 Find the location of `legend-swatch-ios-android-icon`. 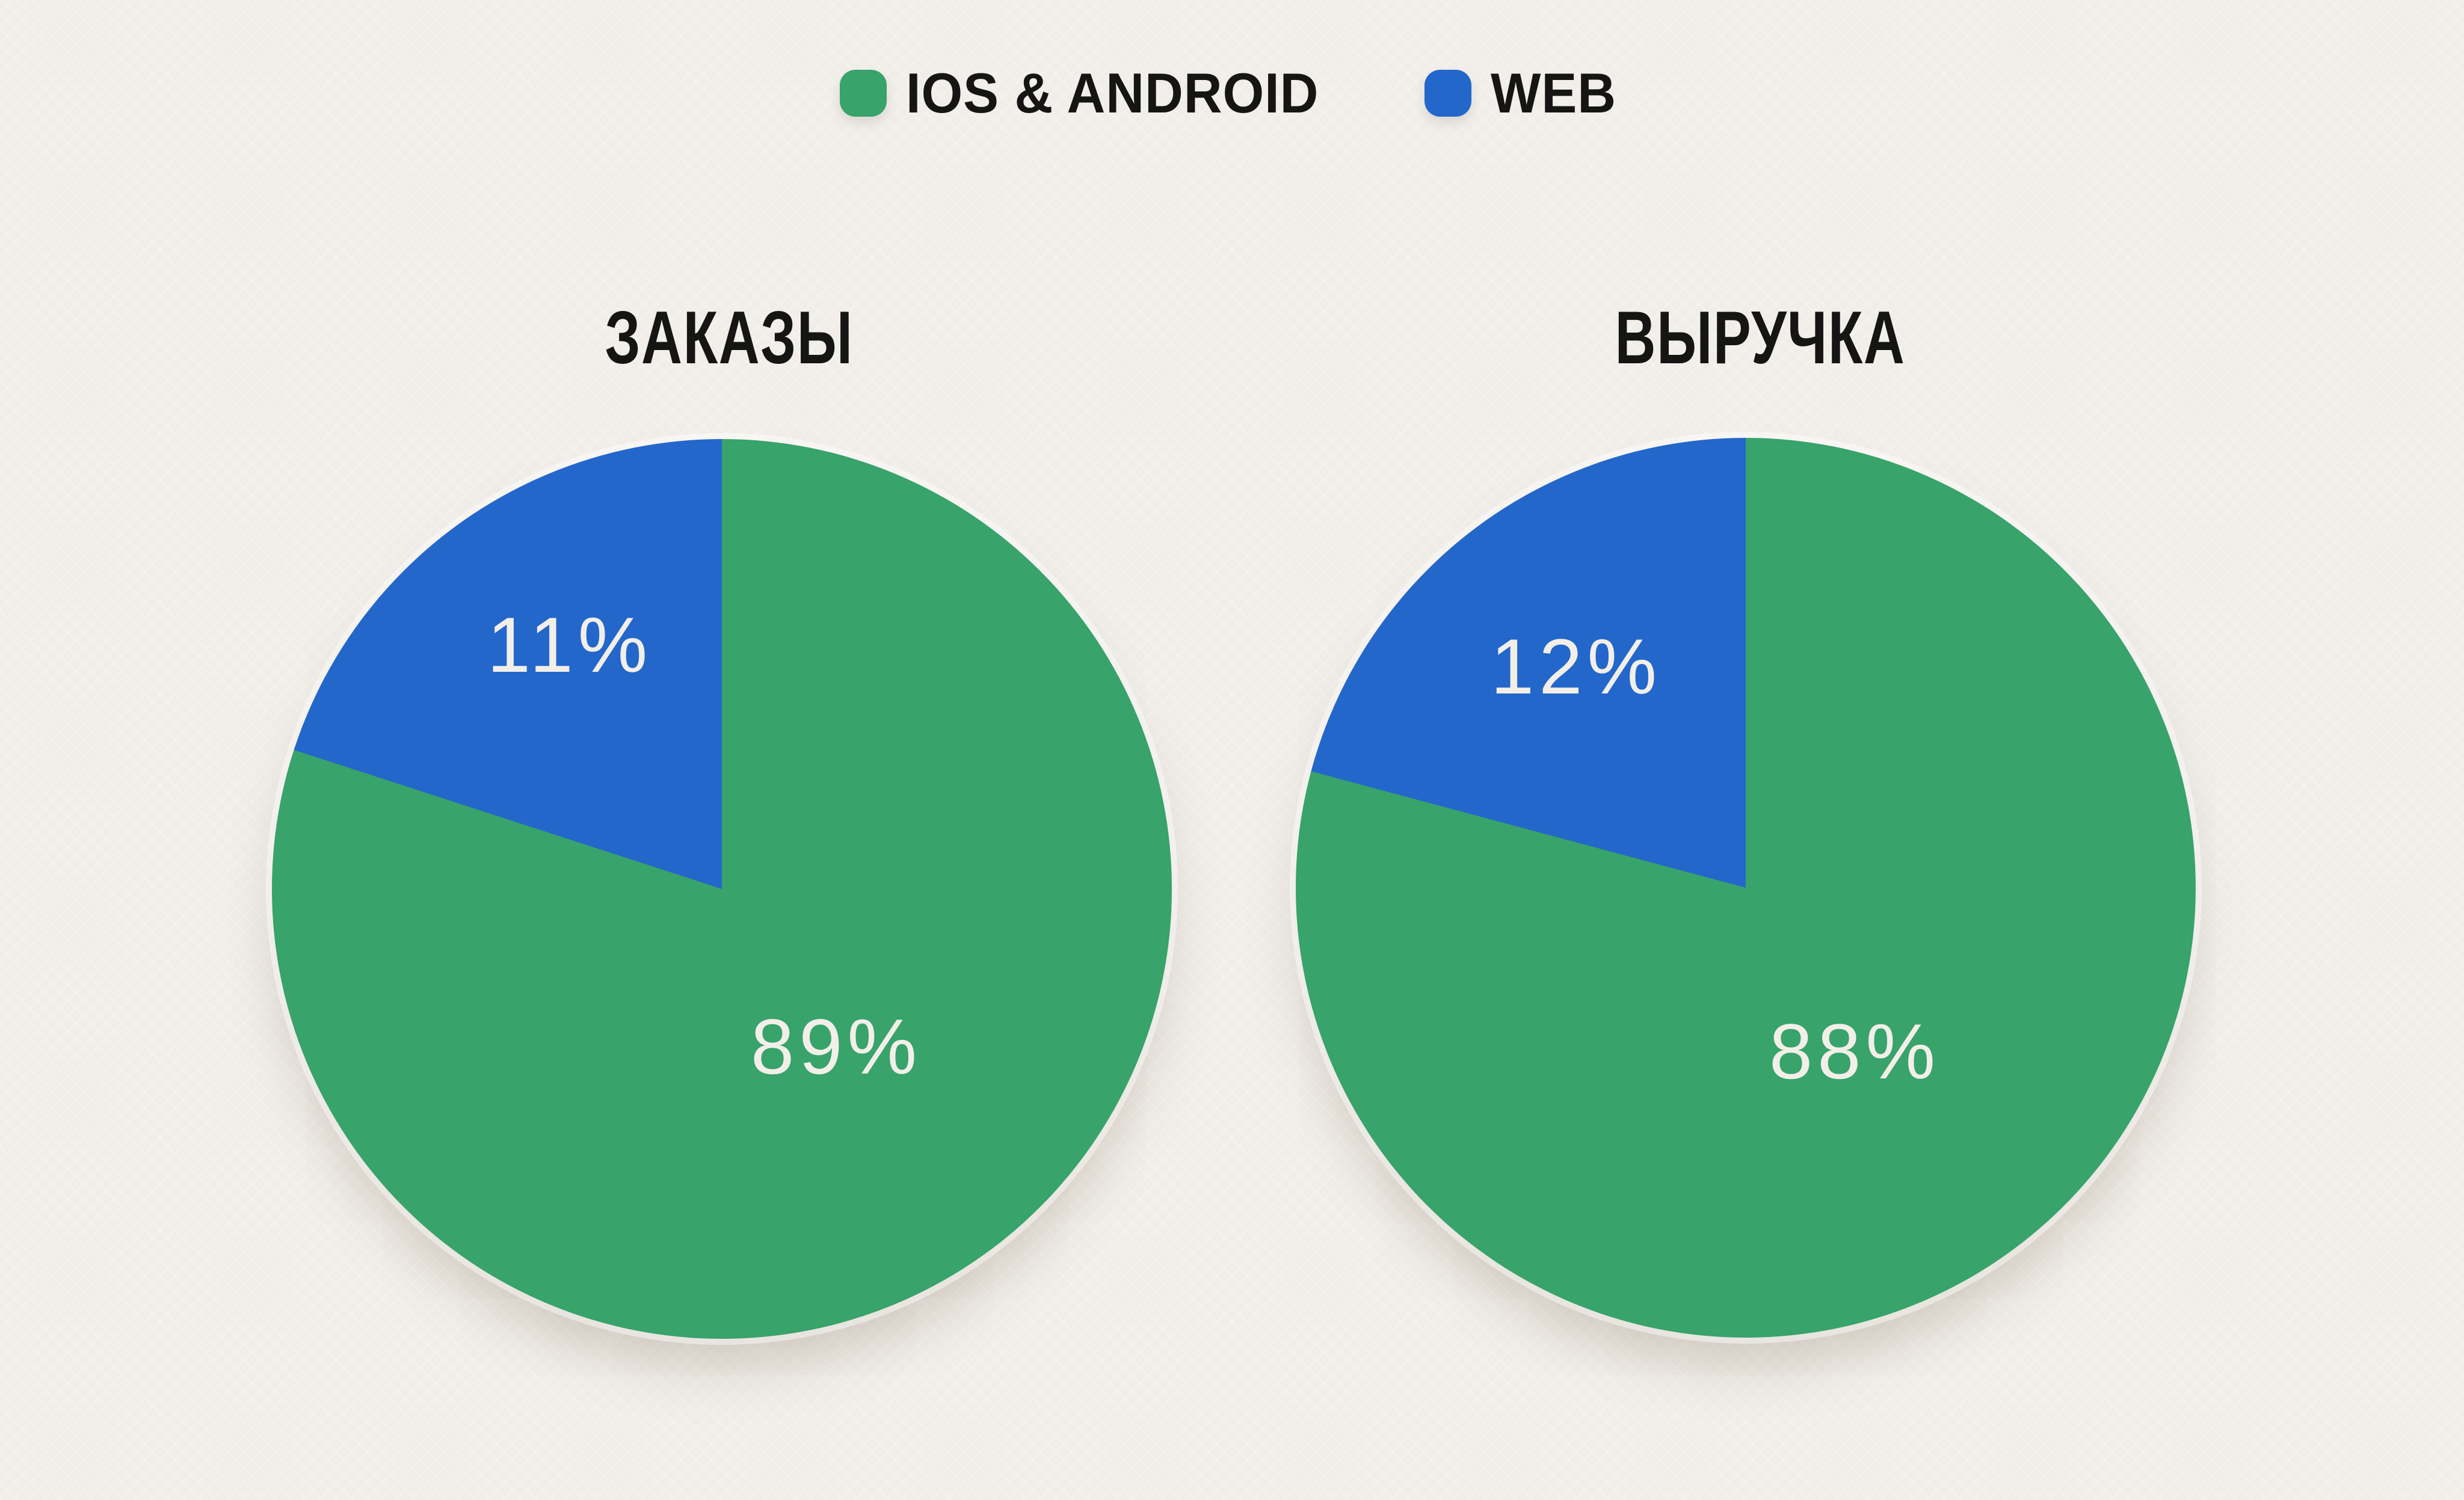

legend-swatch-ios-android-icon is located at coordinates (863, 94).